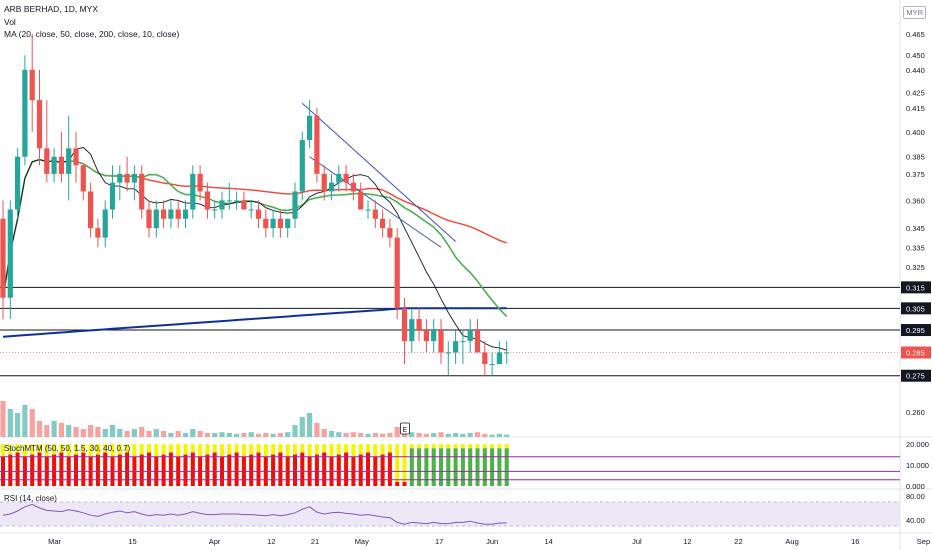 The width and height of the screenshot is (932, 550). I want to click on rsi-tick-label: 80.00, so click(915, 496).